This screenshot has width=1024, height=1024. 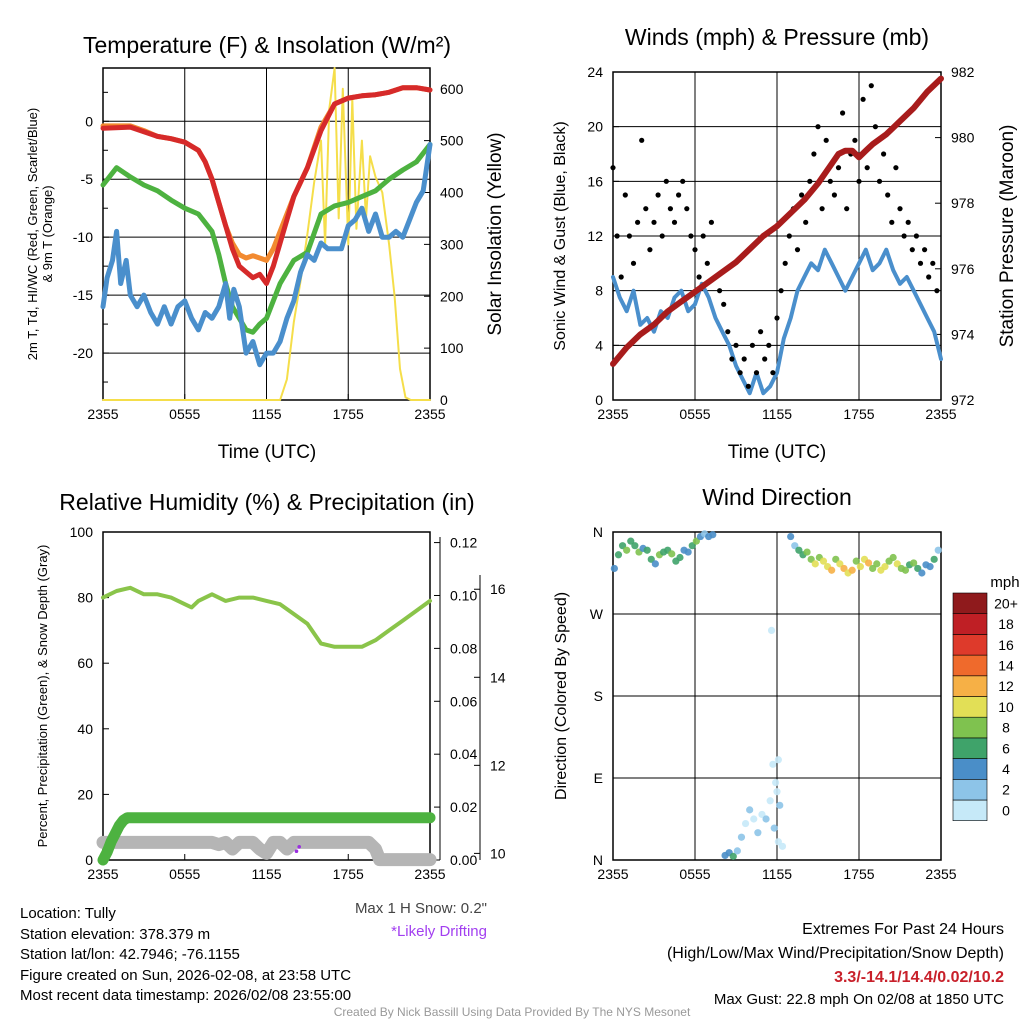 What do you see at coordinates (184, 874) in the screenshot?
I see `rh-x-tick-label: 0555` at bounding box center [184, 874].